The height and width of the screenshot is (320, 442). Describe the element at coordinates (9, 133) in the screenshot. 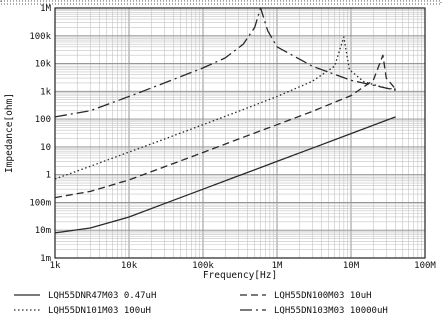

I see `y-axis-label: Impedance[ohm]` at that location.